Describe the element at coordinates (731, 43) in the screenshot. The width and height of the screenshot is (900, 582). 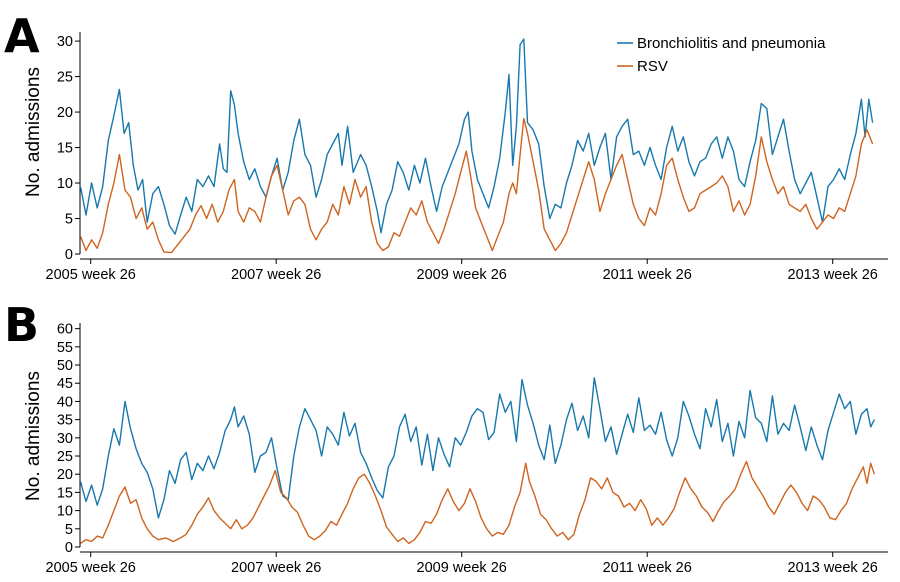
I see `legend-bronchiolitis-label: Bronchiolitis and pneumonia` at that location.